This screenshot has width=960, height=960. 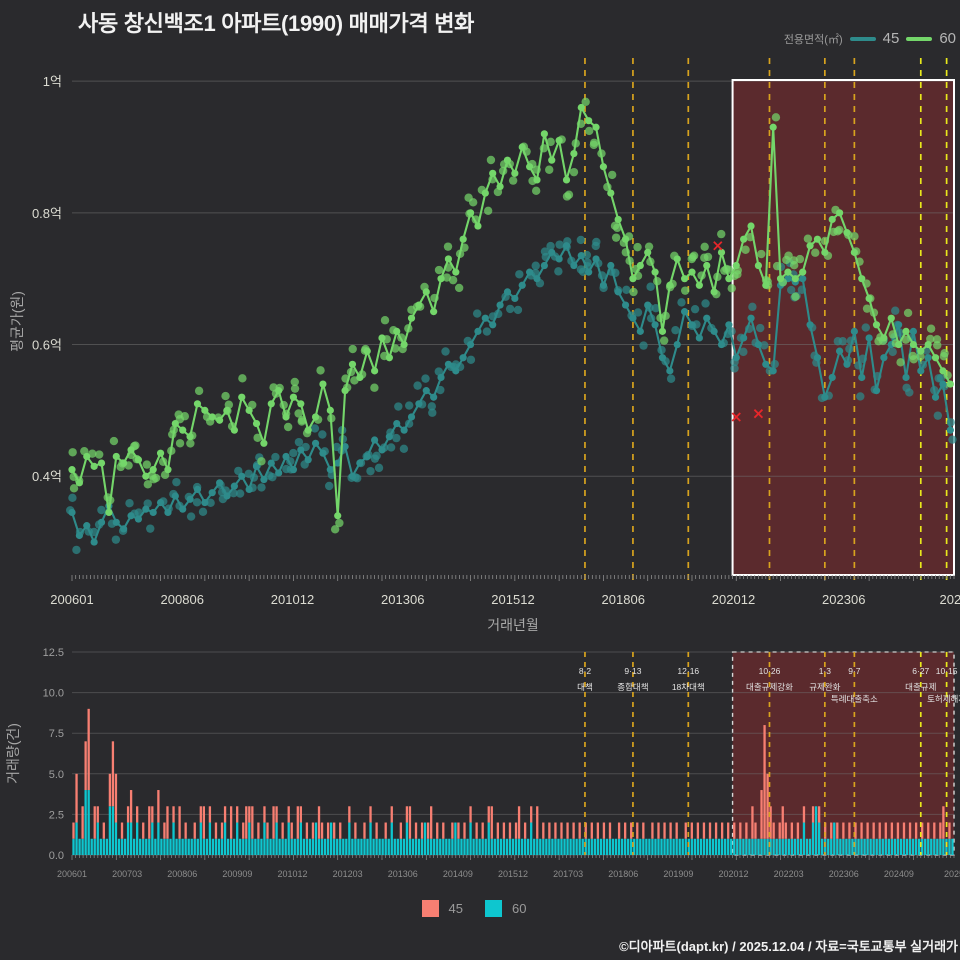 I want to click on x-tick-label: 202203, so click(x=789, y=874).